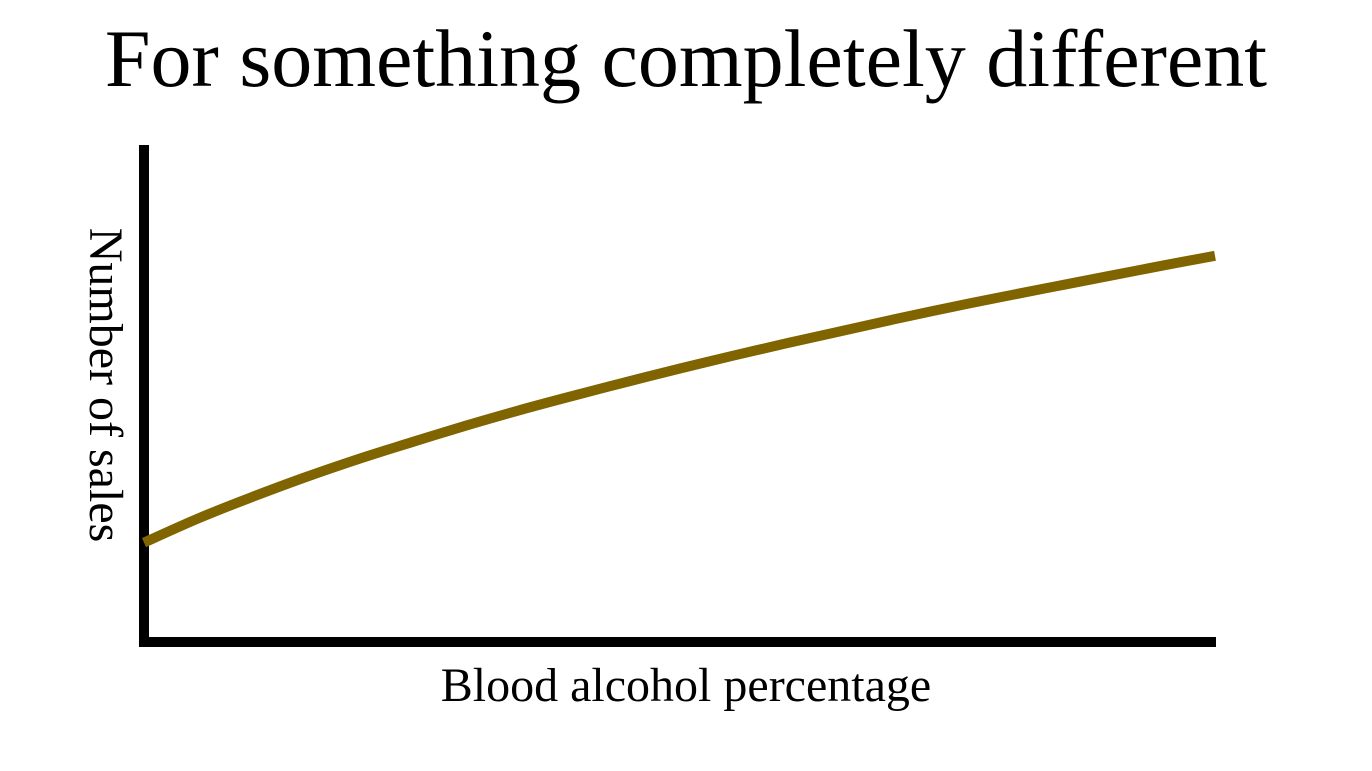  Describe the element at coordinates (686, 685) in the screenshot. I see `x-axis-label: Blood alcohol percentage` at that location.